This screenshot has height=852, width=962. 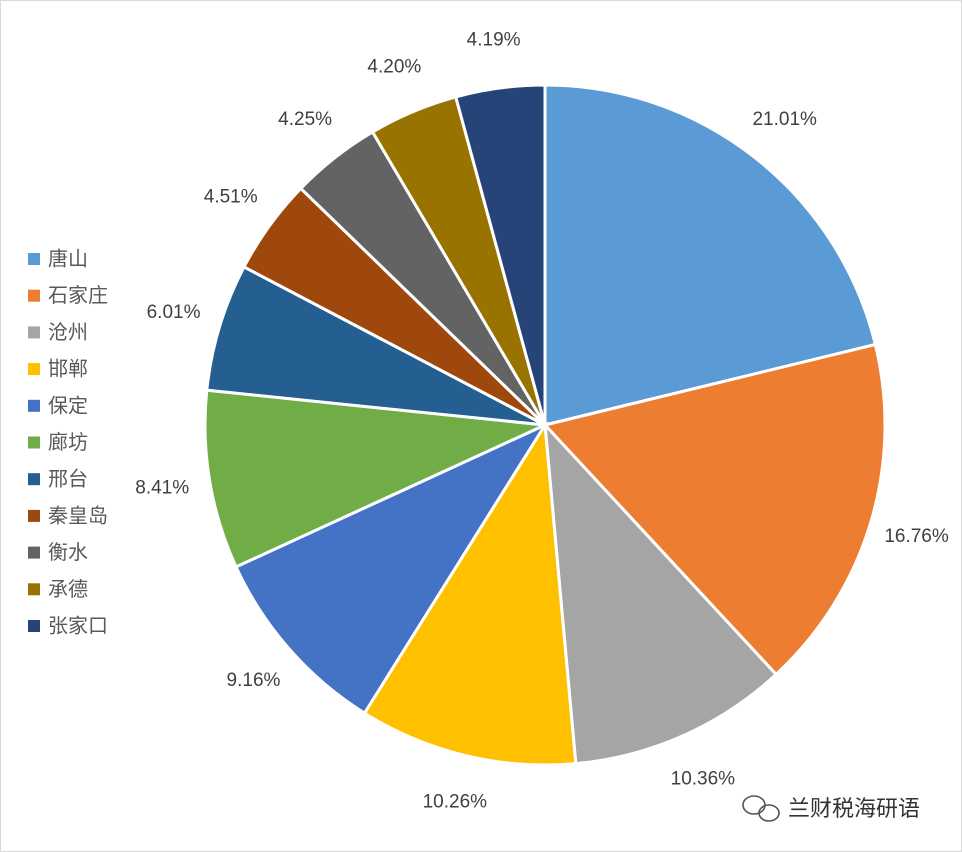 What do you see at coordinates (854, 809) in the screenshot?
I see `watermark: 兰财税海研语` at bounding box center [854, 809].